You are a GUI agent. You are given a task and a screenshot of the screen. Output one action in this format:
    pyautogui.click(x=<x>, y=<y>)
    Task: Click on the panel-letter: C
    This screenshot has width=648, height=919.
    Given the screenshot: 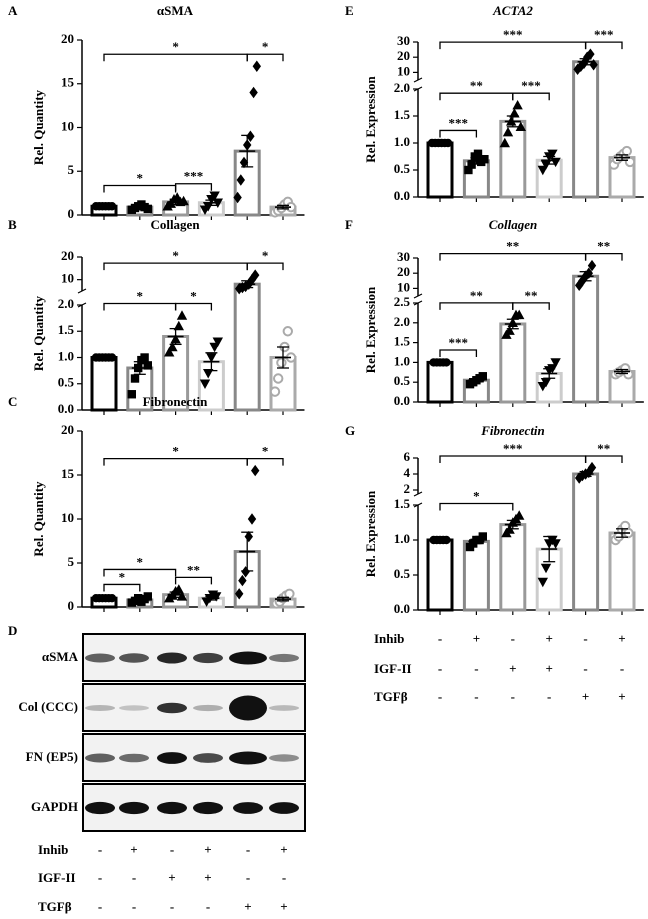 What is the action you would take?
    pyautogui.click(x=12, y=401)
    